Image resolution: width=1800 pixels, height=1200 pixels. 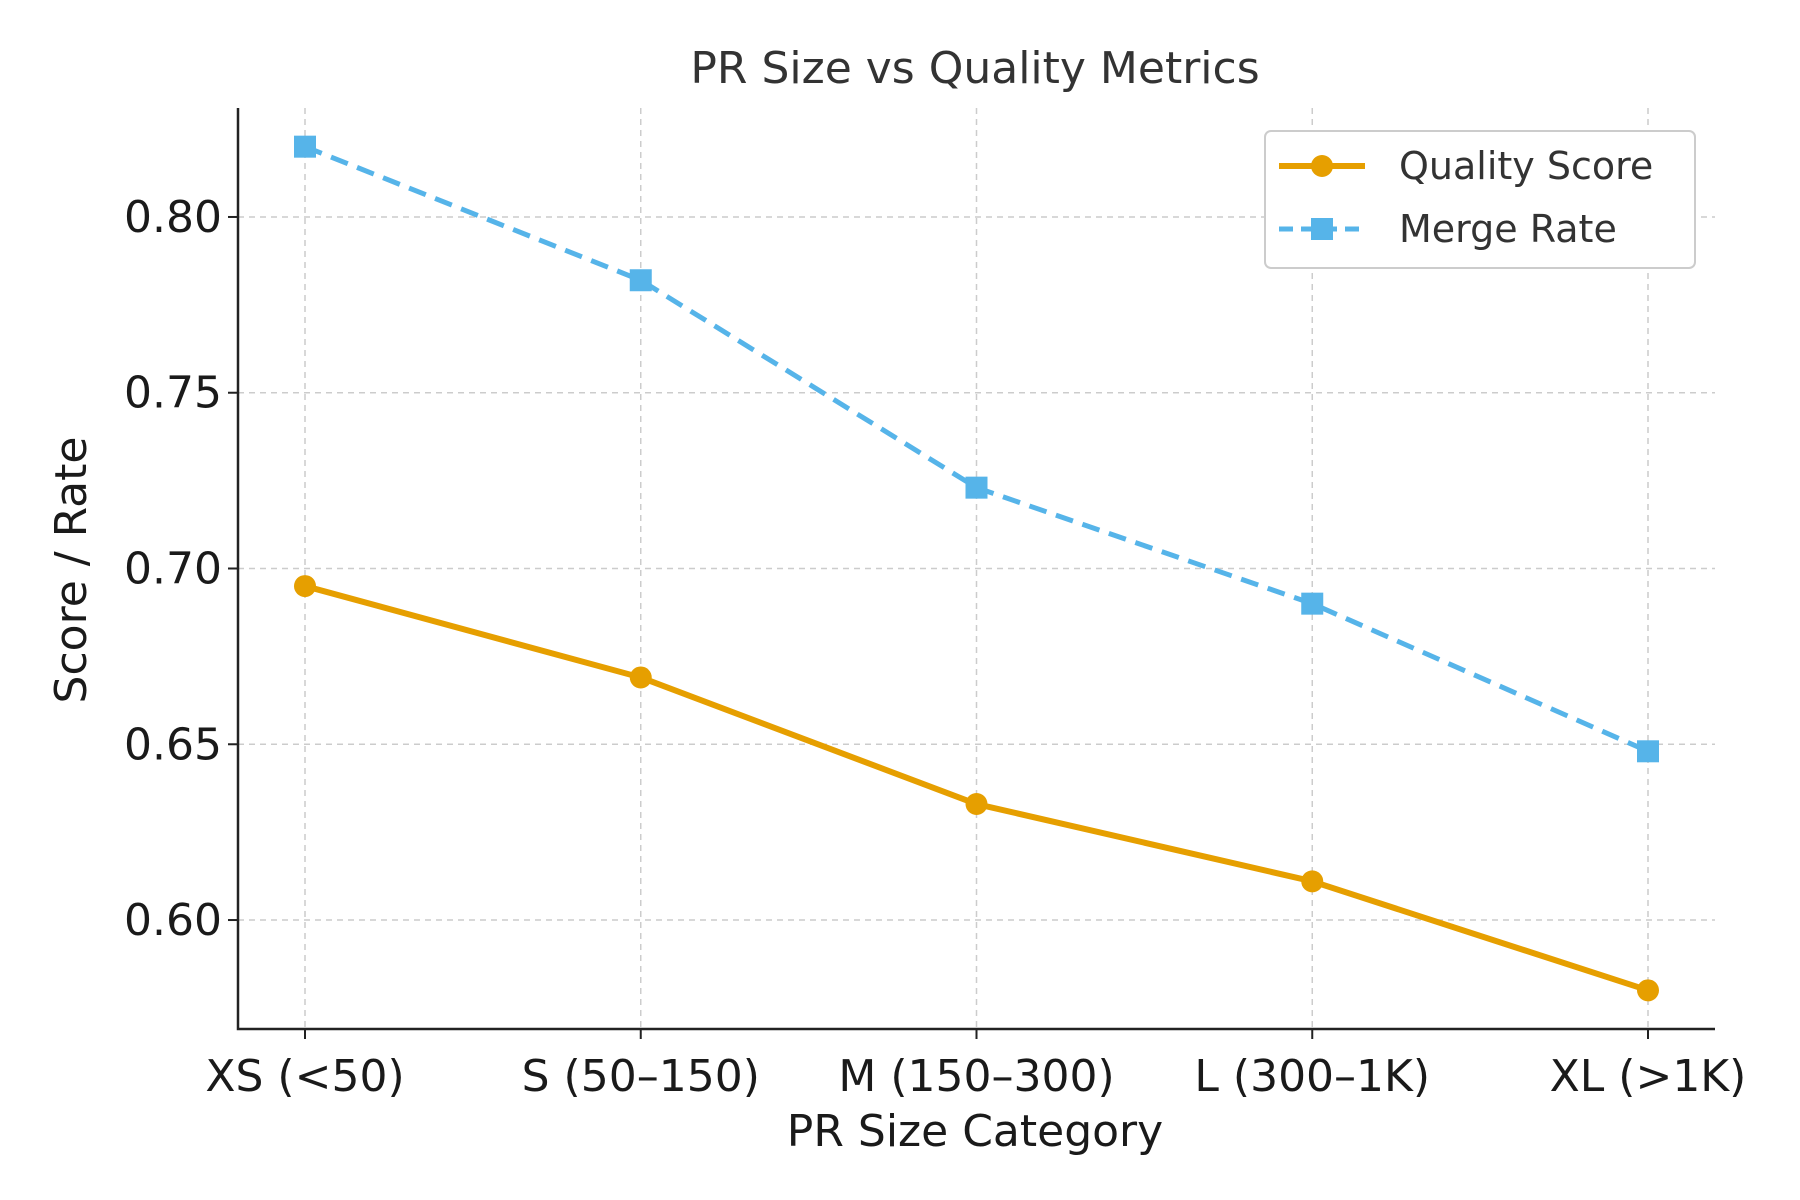 What do you see at coordinates (173, 744) in the screenshot?
I see `y-tick-label: 0.65` at bounding box center [173, 744].